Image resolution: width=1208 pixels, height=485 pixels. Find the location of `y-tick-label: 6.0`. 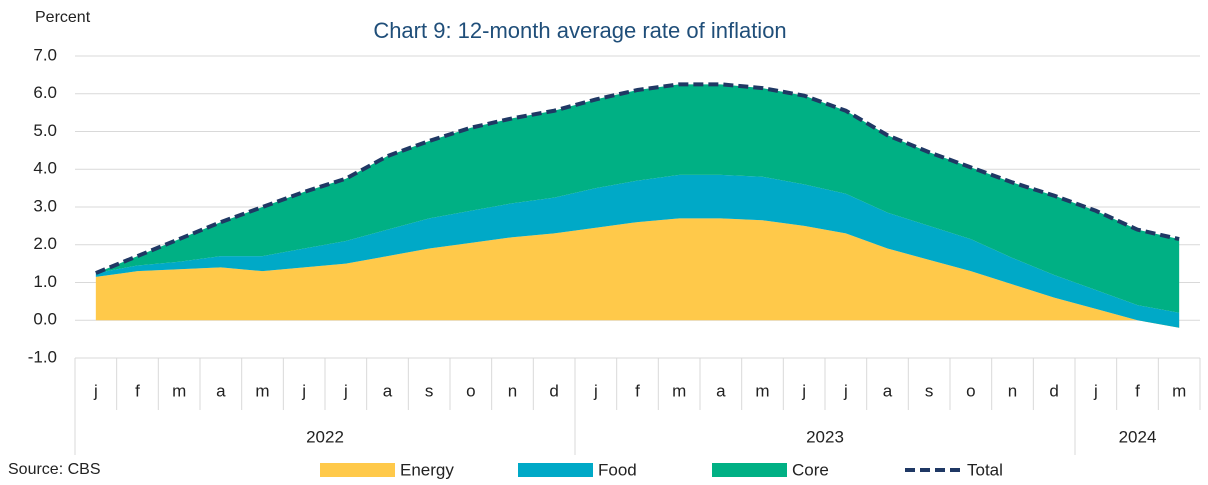

y-tick-label: 6.0 is located at coordinates (45, 92).